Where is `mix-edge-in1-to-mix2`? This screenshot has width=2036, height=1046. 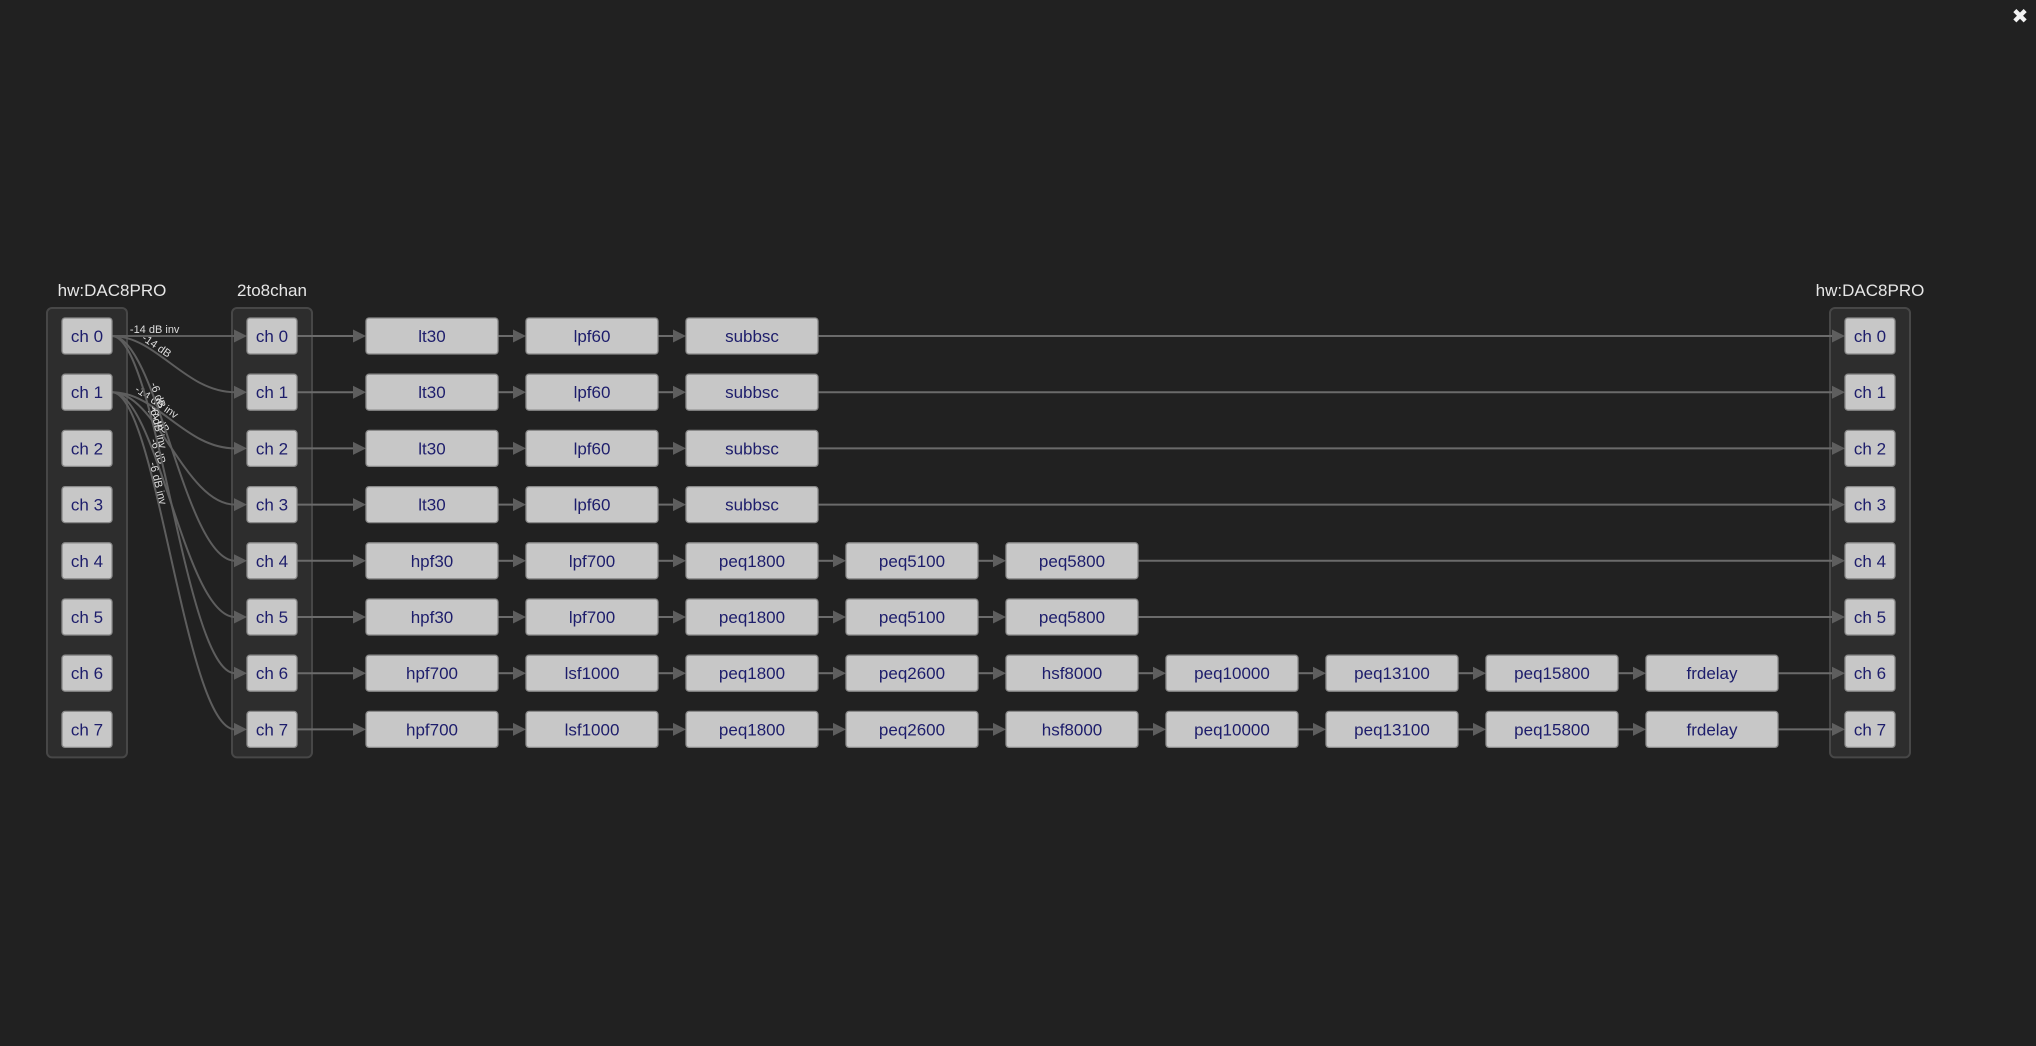 mix-edge-in1-to-mix2 is located at coordinates (173, 420).